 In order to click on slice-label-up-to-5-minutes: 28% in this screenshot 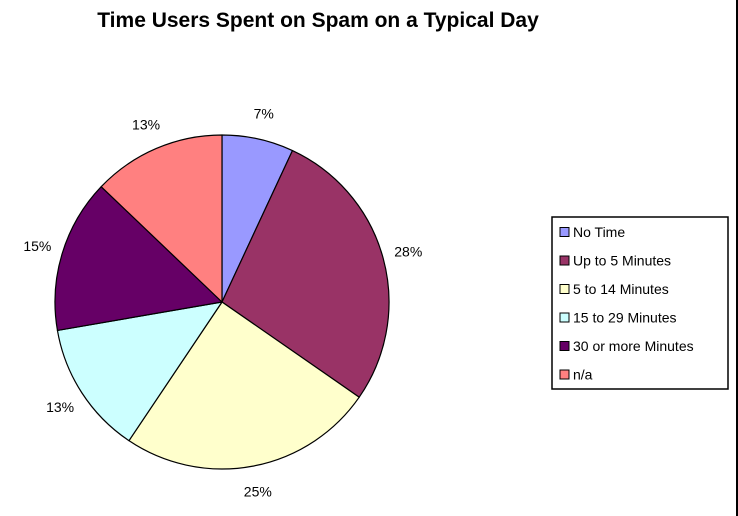, I will do `click(408, 252)`.